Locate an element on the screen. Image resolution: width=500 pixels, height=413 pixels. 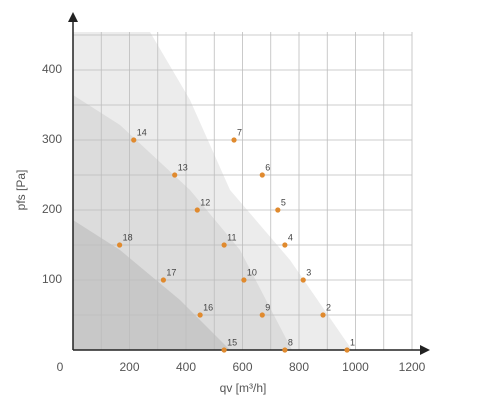
point-label: 9 is located at coordinates (267, 307).